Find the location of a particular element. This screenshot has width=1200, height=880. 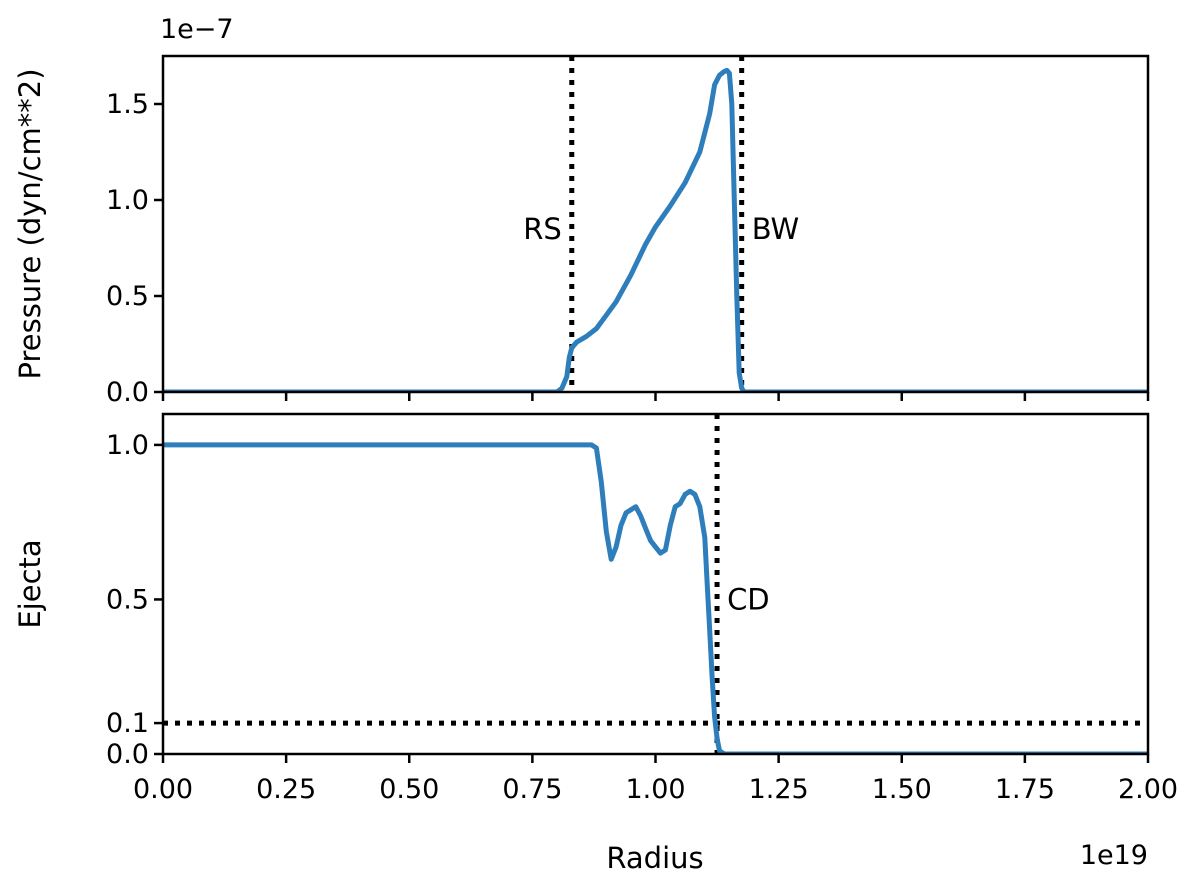

ejecta-xtick-label: 0.00 is located at coordinates (163, 789).